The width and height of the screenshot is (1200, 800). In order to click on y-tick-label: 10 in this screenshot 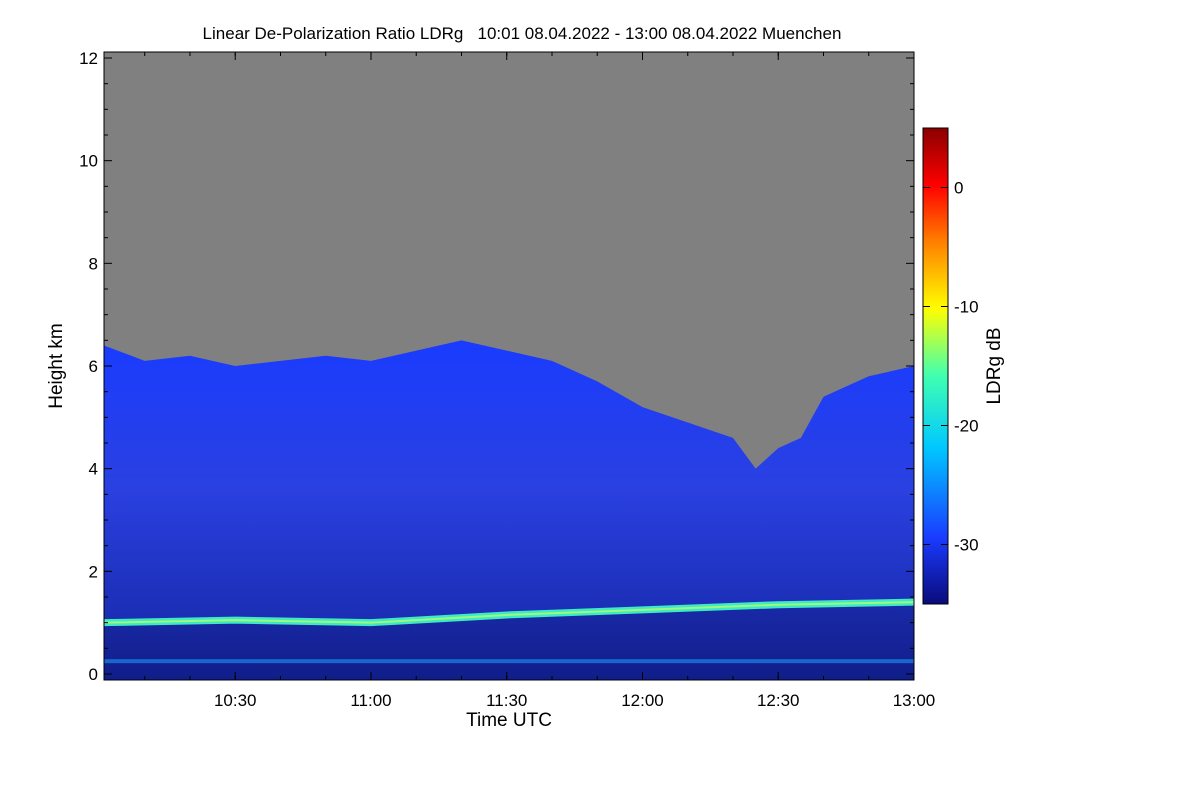, I will do `click(88, 161)`.